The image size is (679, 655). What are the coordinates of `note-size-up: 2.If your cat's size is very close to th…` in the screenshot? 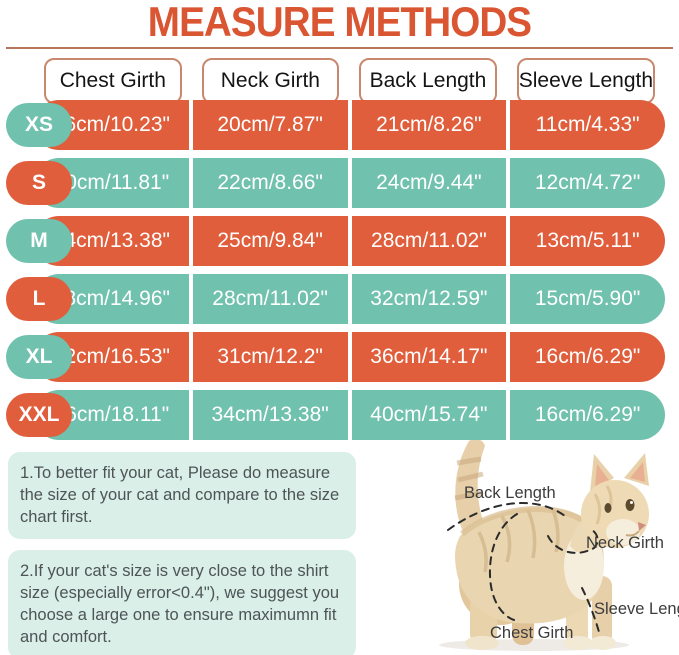 It's located at (182, 602).